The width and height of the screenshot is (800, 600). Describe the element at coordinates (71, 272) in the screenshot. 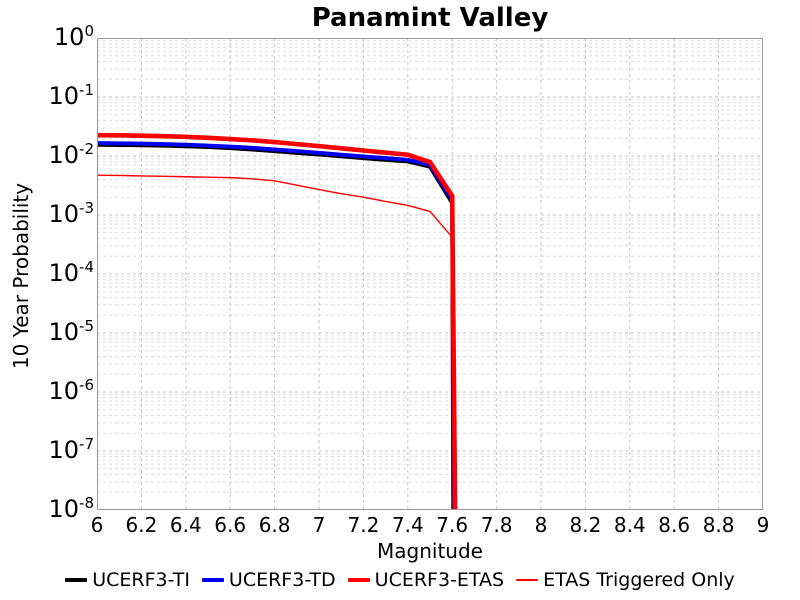

I see `y-tick-label-1e-4: 10⁻⁴` at that location.